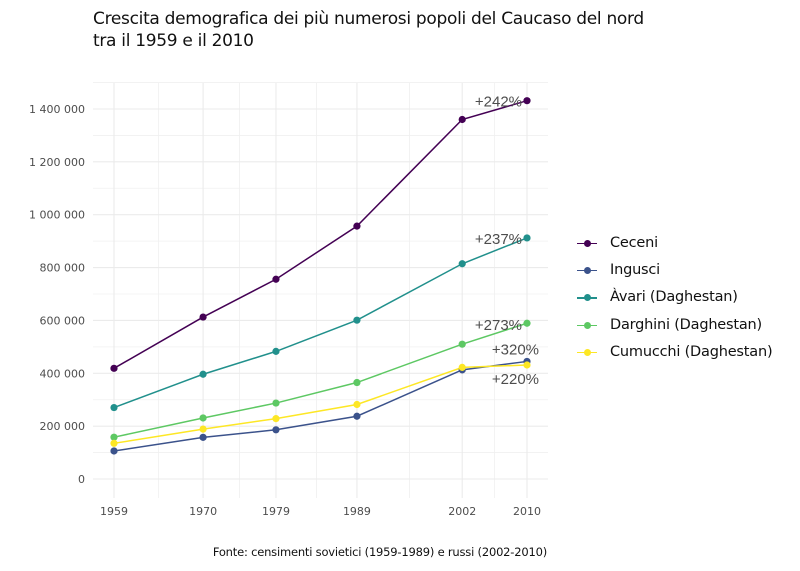 The width and height of the screenshot is (800, 571). Describe the element at coordinates (674, 269) in the screenshot. I see `legend-item: Ingusci` at that location.